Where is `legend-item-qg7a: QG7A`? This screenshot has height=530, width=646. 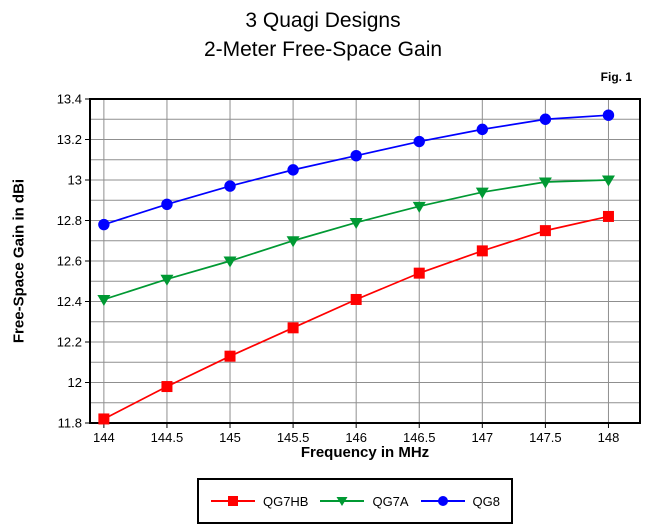
legend-item-qg7a: QG7A is located at coordinates (364, 501).